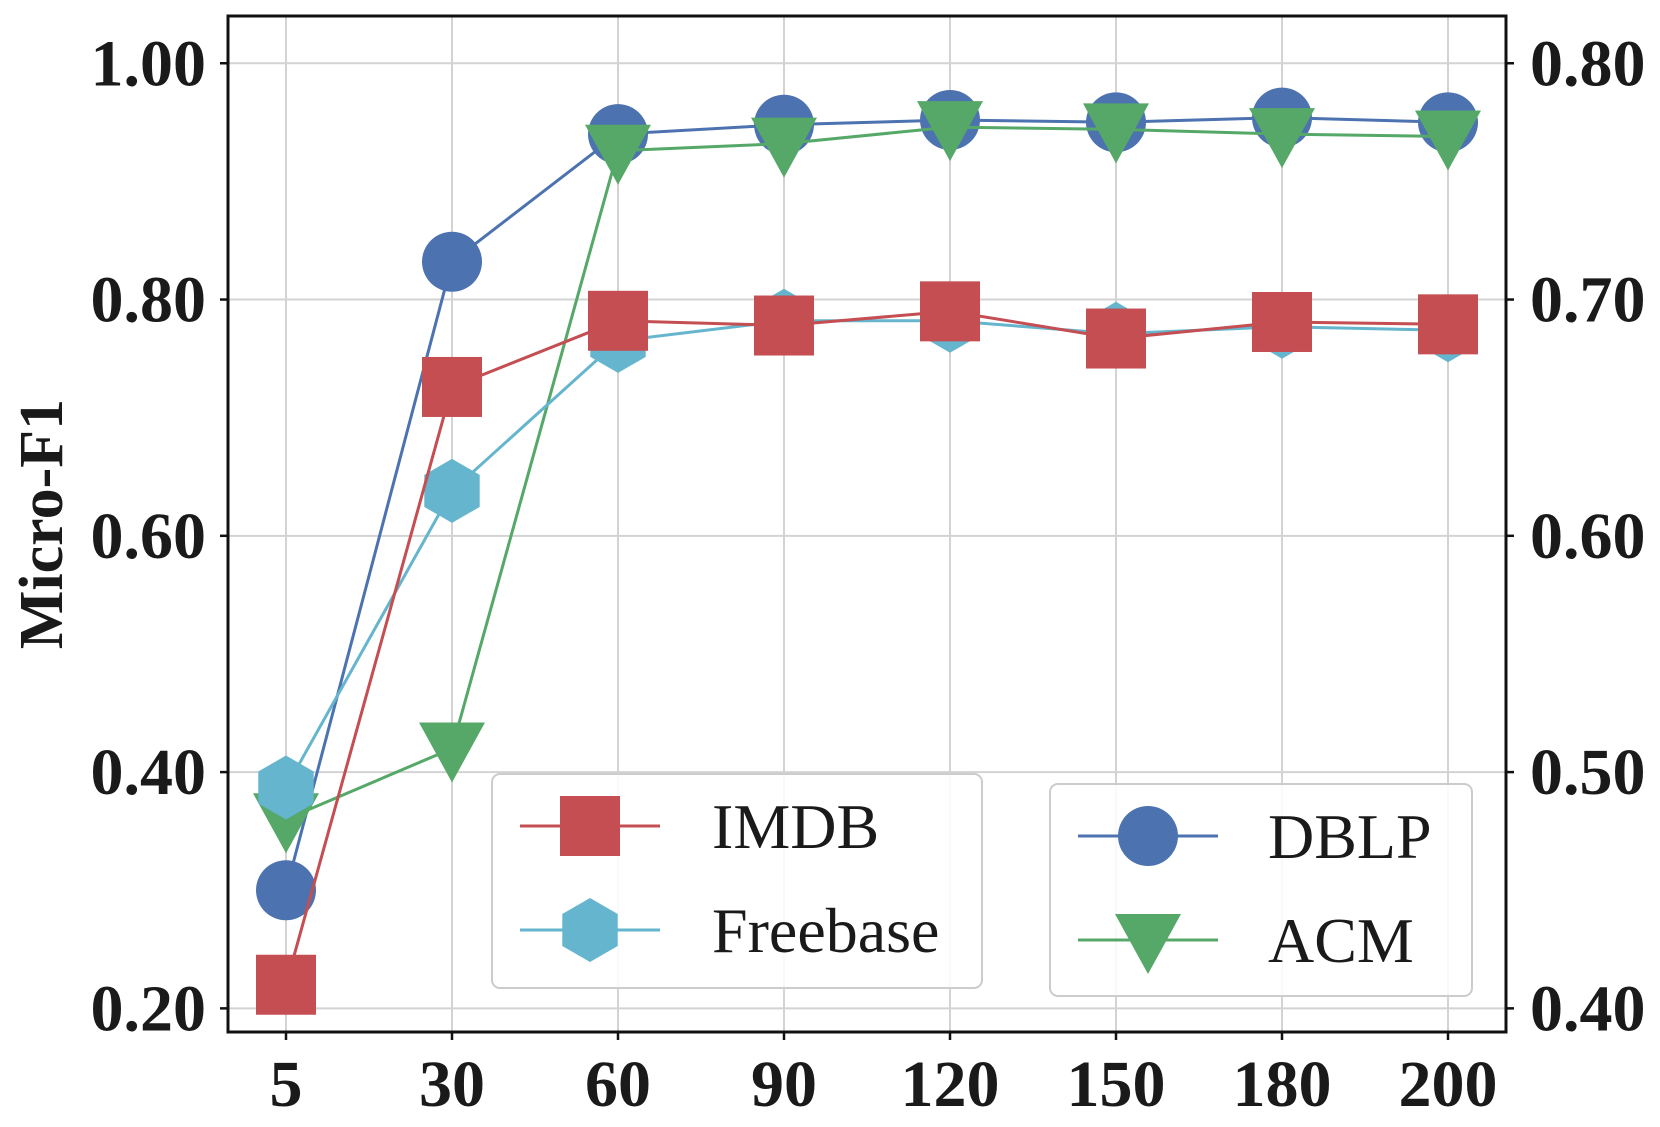 This screenshot has height=1127, width=1660. Describe the element at coordinates (1341, 940) in the screenshot. I see `legend-label-acm: ACM` at that location.